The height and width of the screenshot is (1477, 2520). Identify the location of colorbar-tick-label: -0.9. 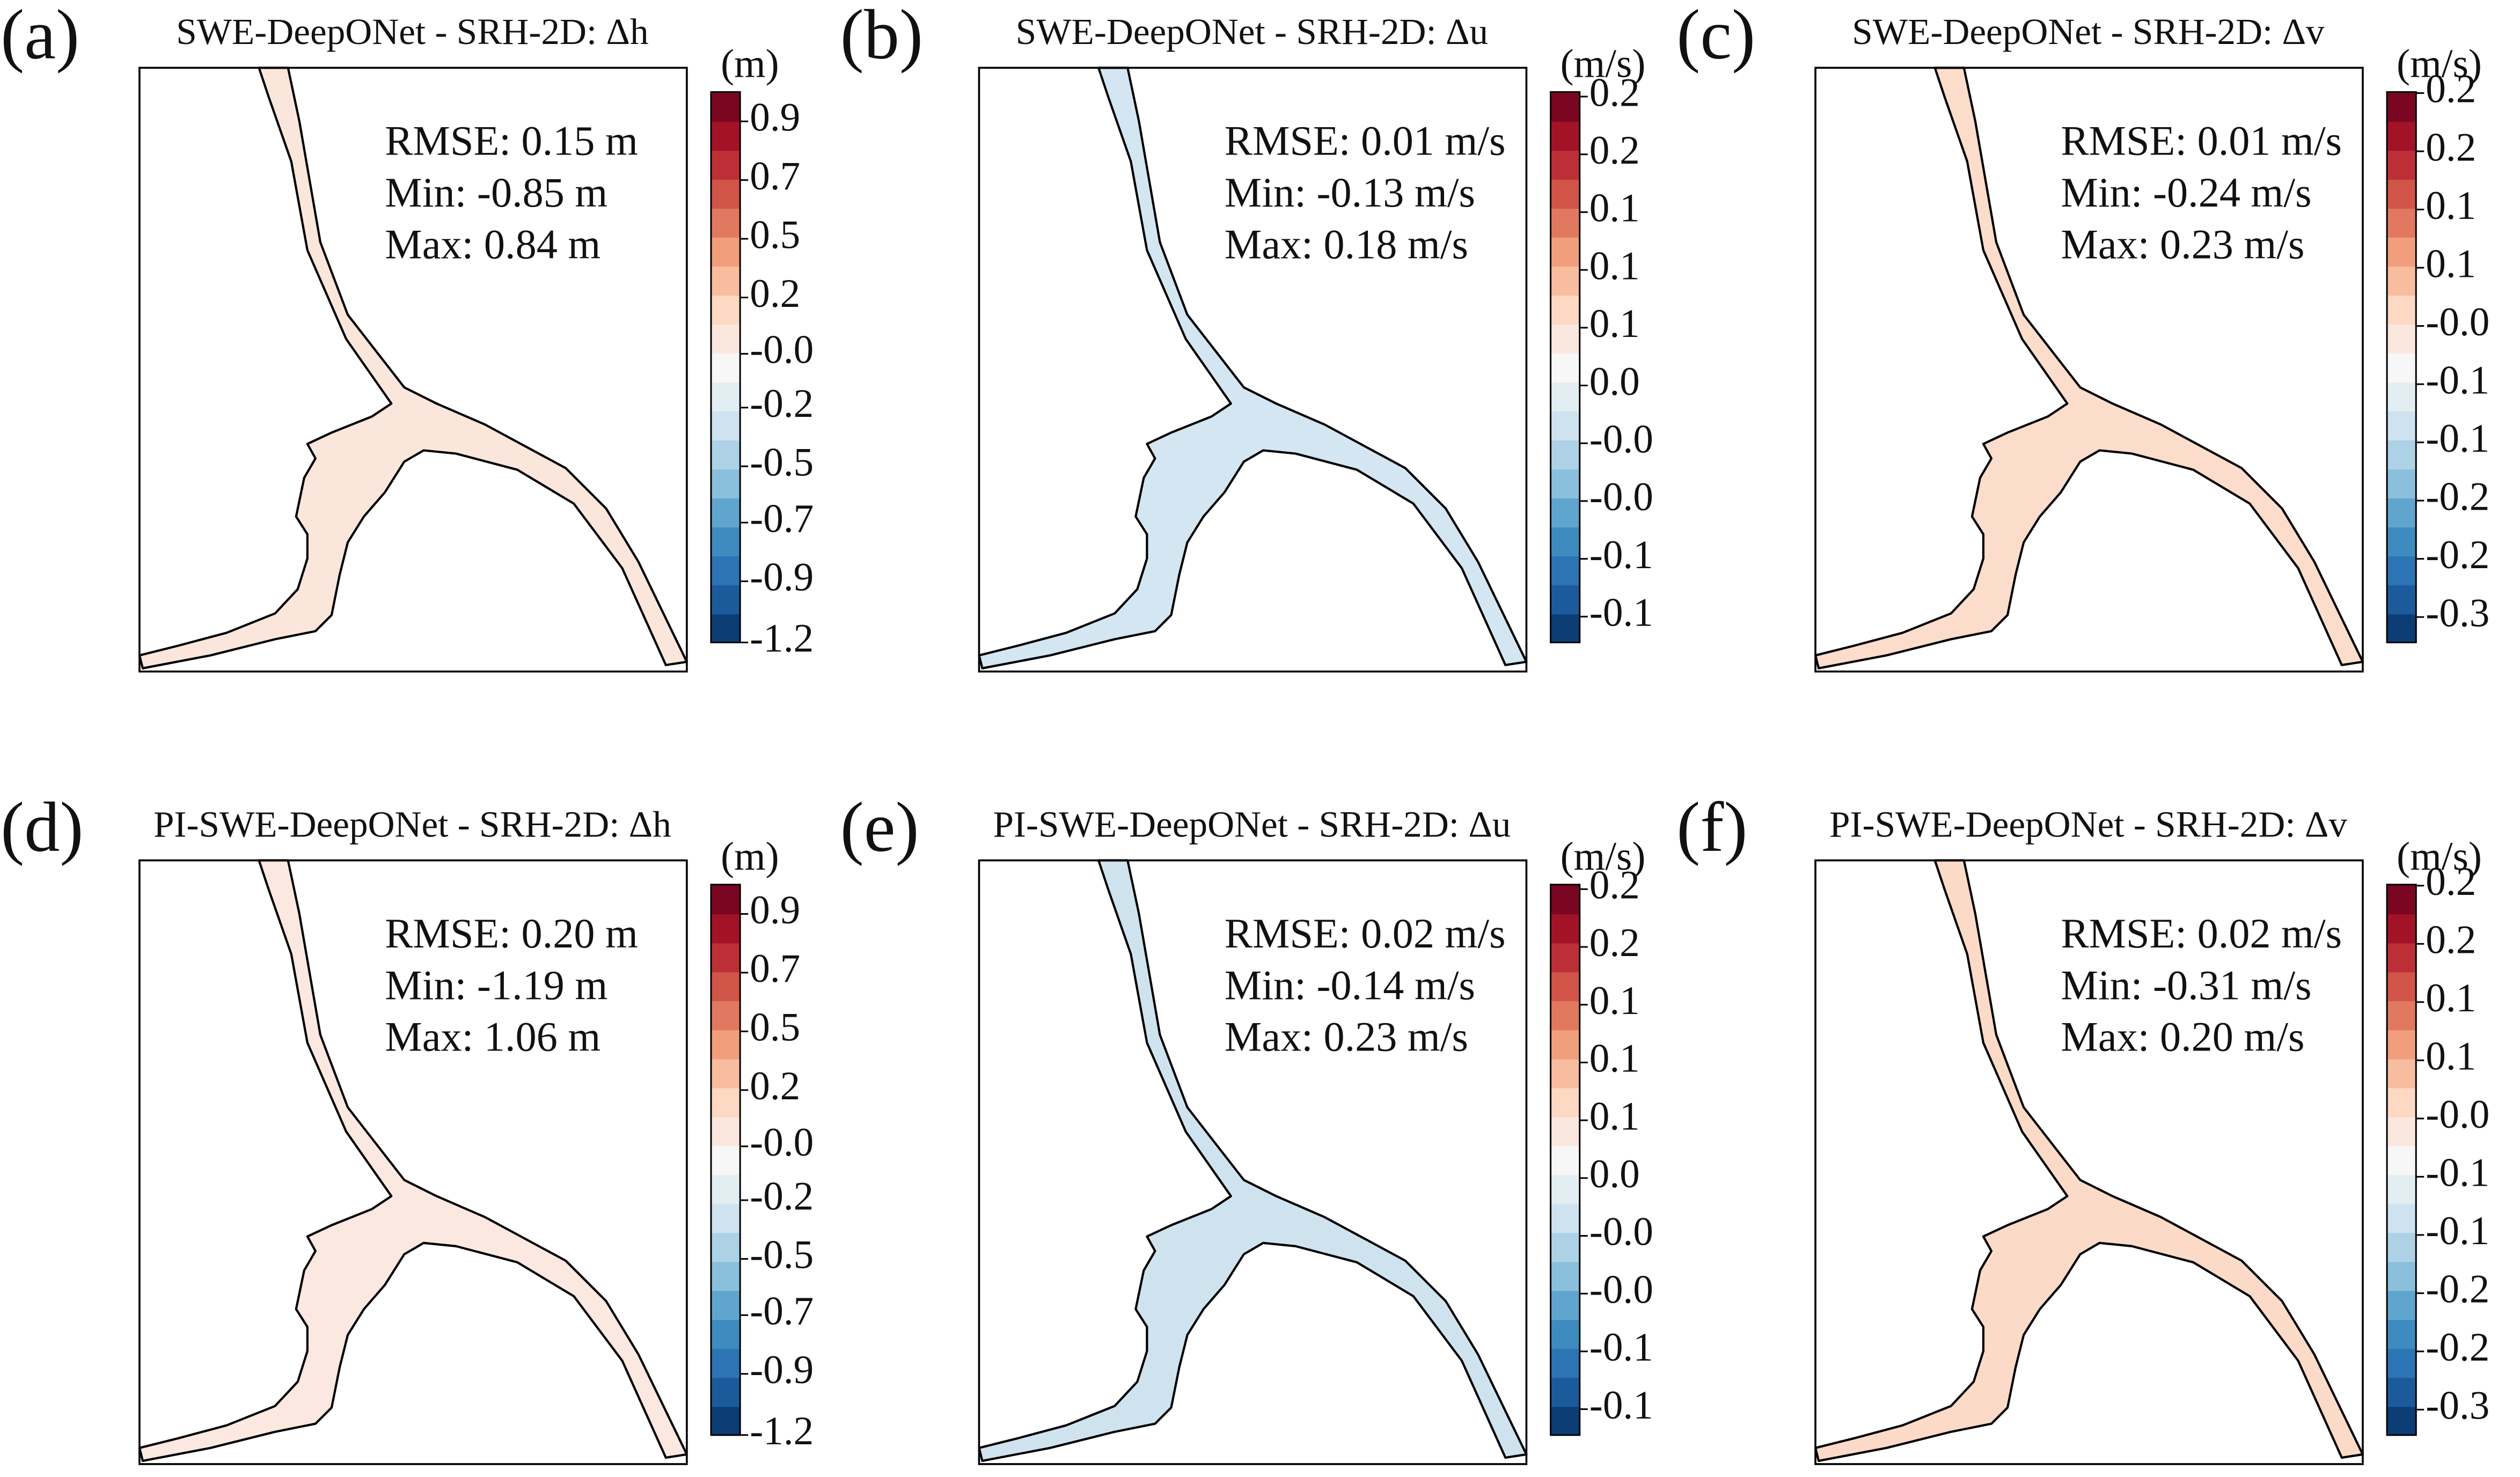
(782, 578).